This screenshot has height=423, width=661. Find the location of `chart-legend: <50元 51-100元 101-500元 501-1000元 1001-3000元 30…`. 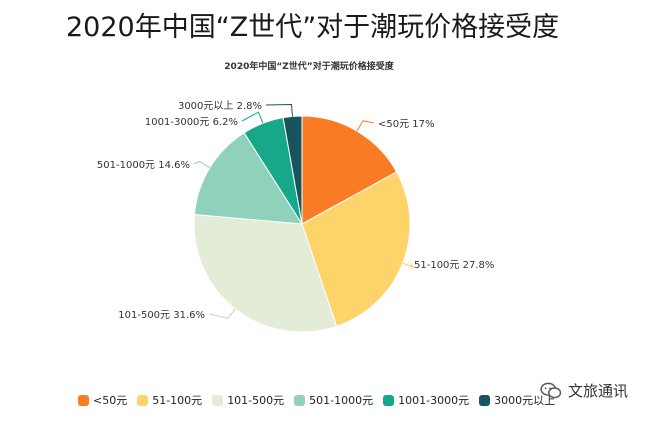

chart-legend: <50元 51-100元 101-500元 501-1000元 1001-3000元 30… is located at coordinates (316, 400).